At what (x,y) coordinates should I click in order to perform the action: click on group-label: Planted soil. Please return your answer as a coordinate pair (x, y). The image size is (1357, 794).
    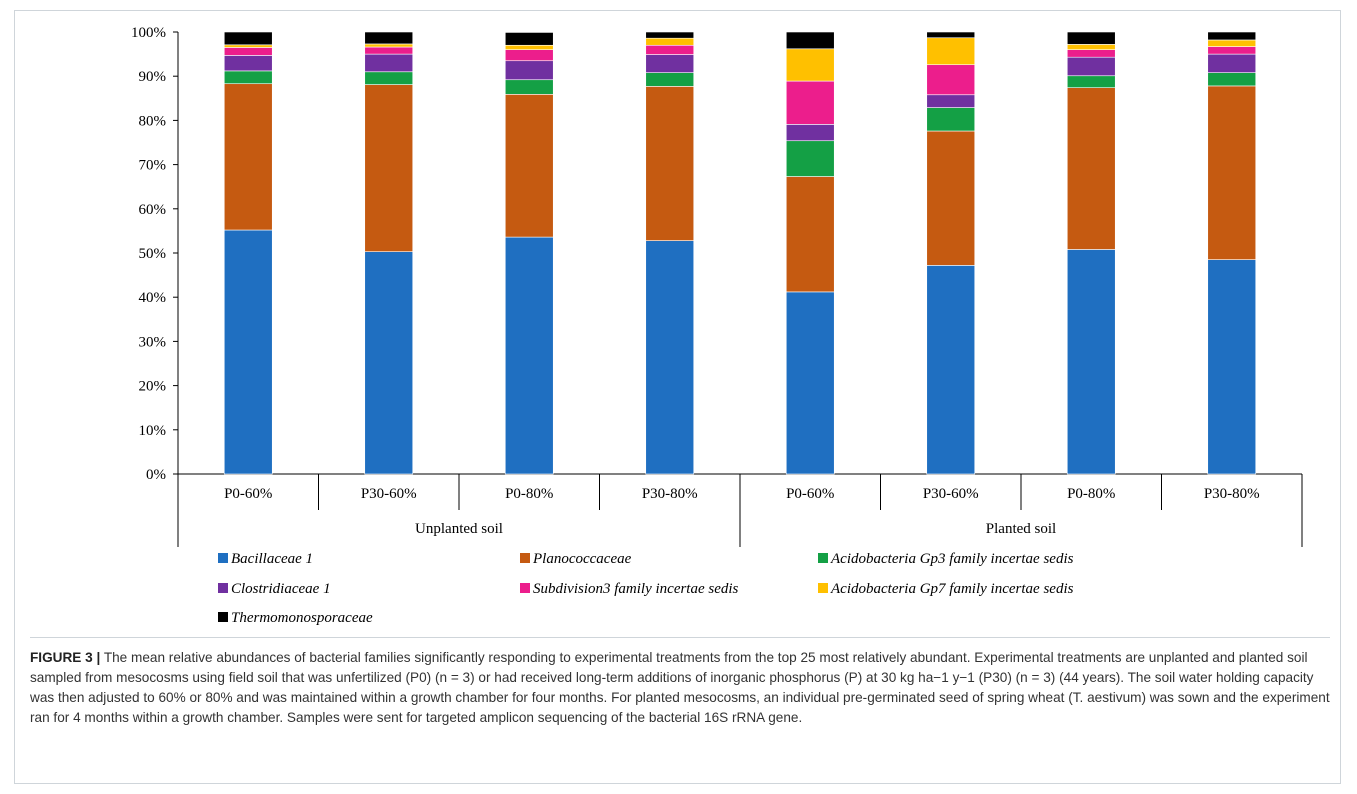
    Looking at the image, I should click on (1021, 529).